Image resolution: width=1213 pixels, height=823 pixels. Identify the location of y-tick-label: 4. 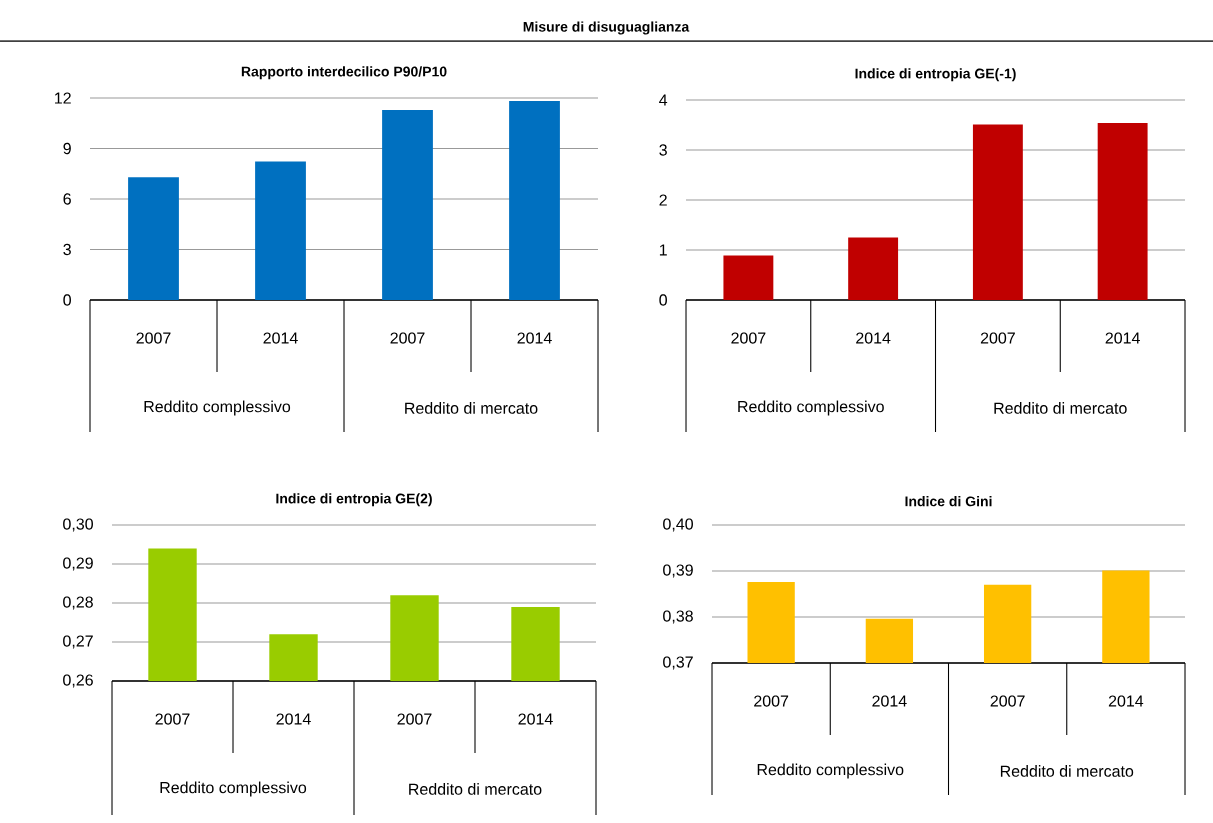
(663, 100).